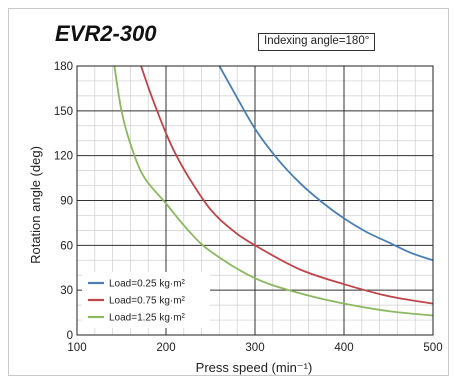  Describe the element at coordinates (254, 348) in the screenshot. I see `x-tick-label: 300` at that location.